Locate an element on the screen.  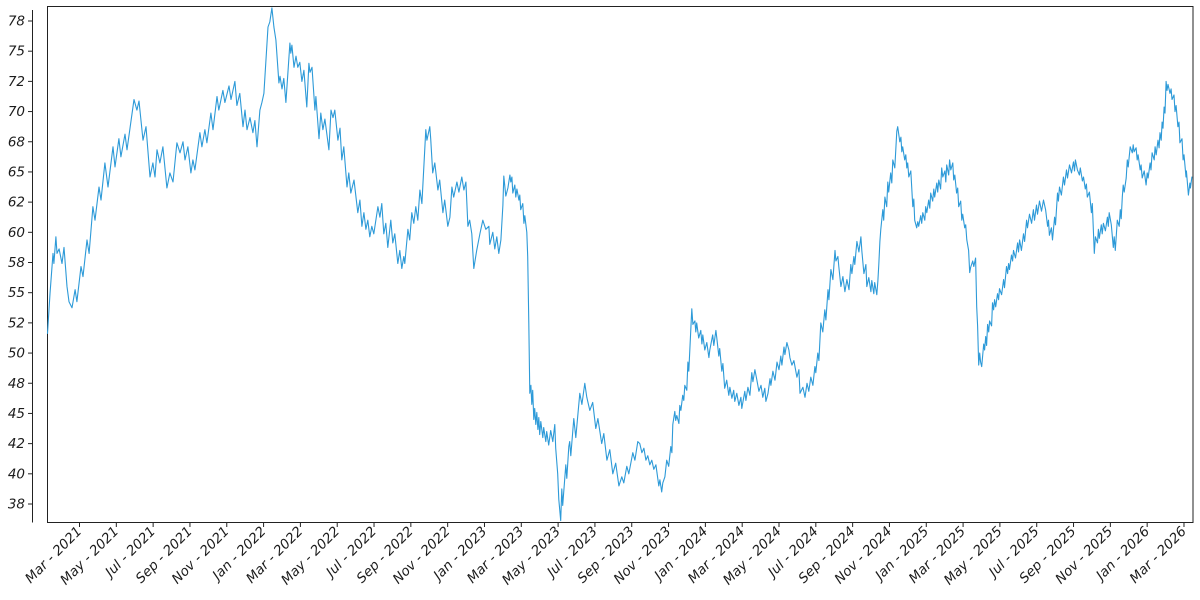
y-tick-label: 38 is located at coordinates (16, 505).